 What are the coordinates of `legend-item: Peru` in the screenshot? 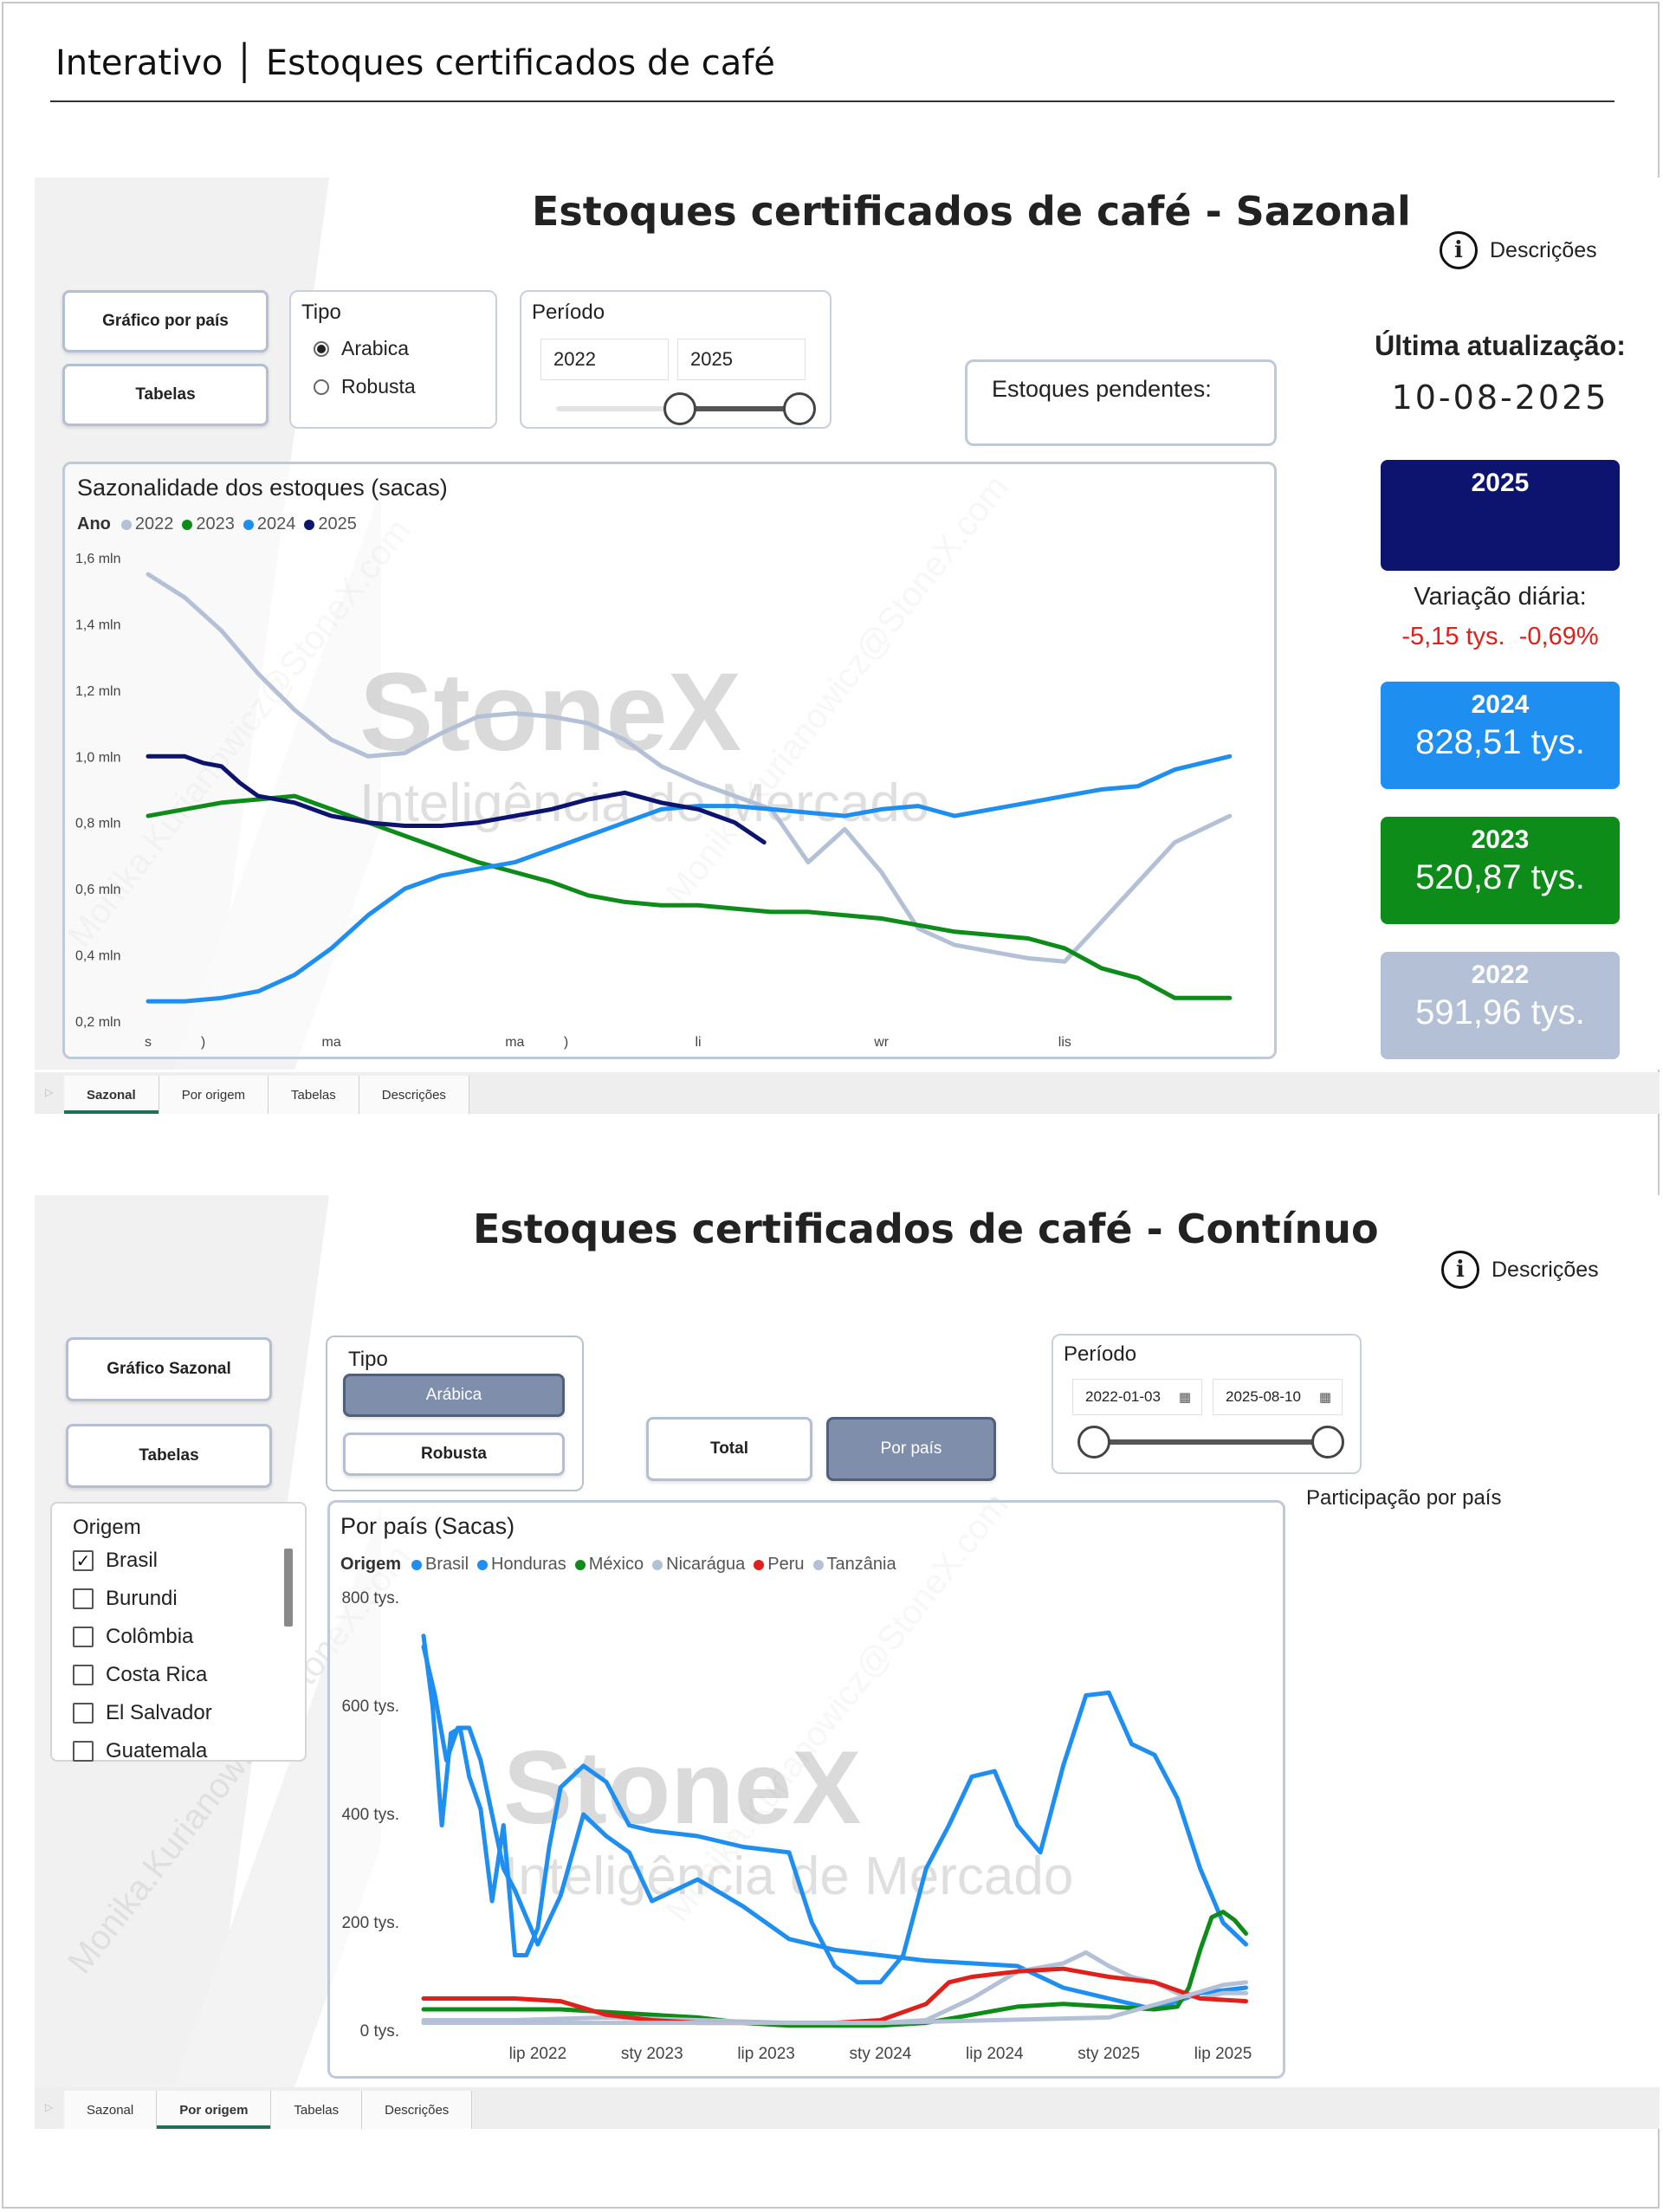 It's located at (779, 1565).